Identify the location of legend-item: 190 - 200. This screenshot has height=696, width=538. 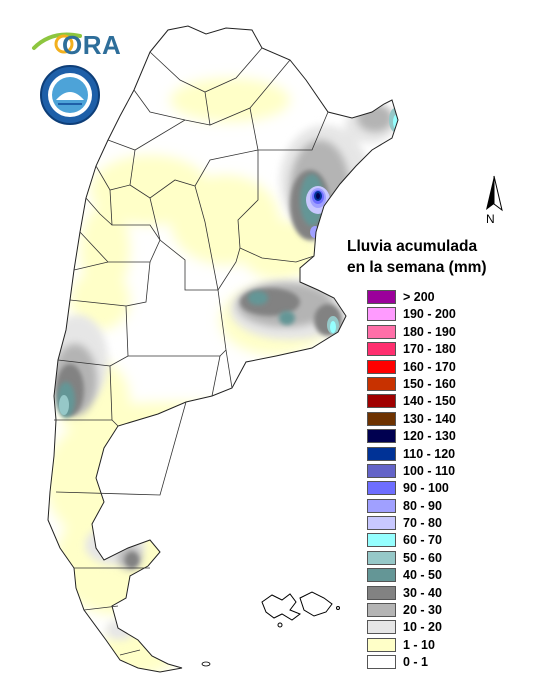
(427, 314).